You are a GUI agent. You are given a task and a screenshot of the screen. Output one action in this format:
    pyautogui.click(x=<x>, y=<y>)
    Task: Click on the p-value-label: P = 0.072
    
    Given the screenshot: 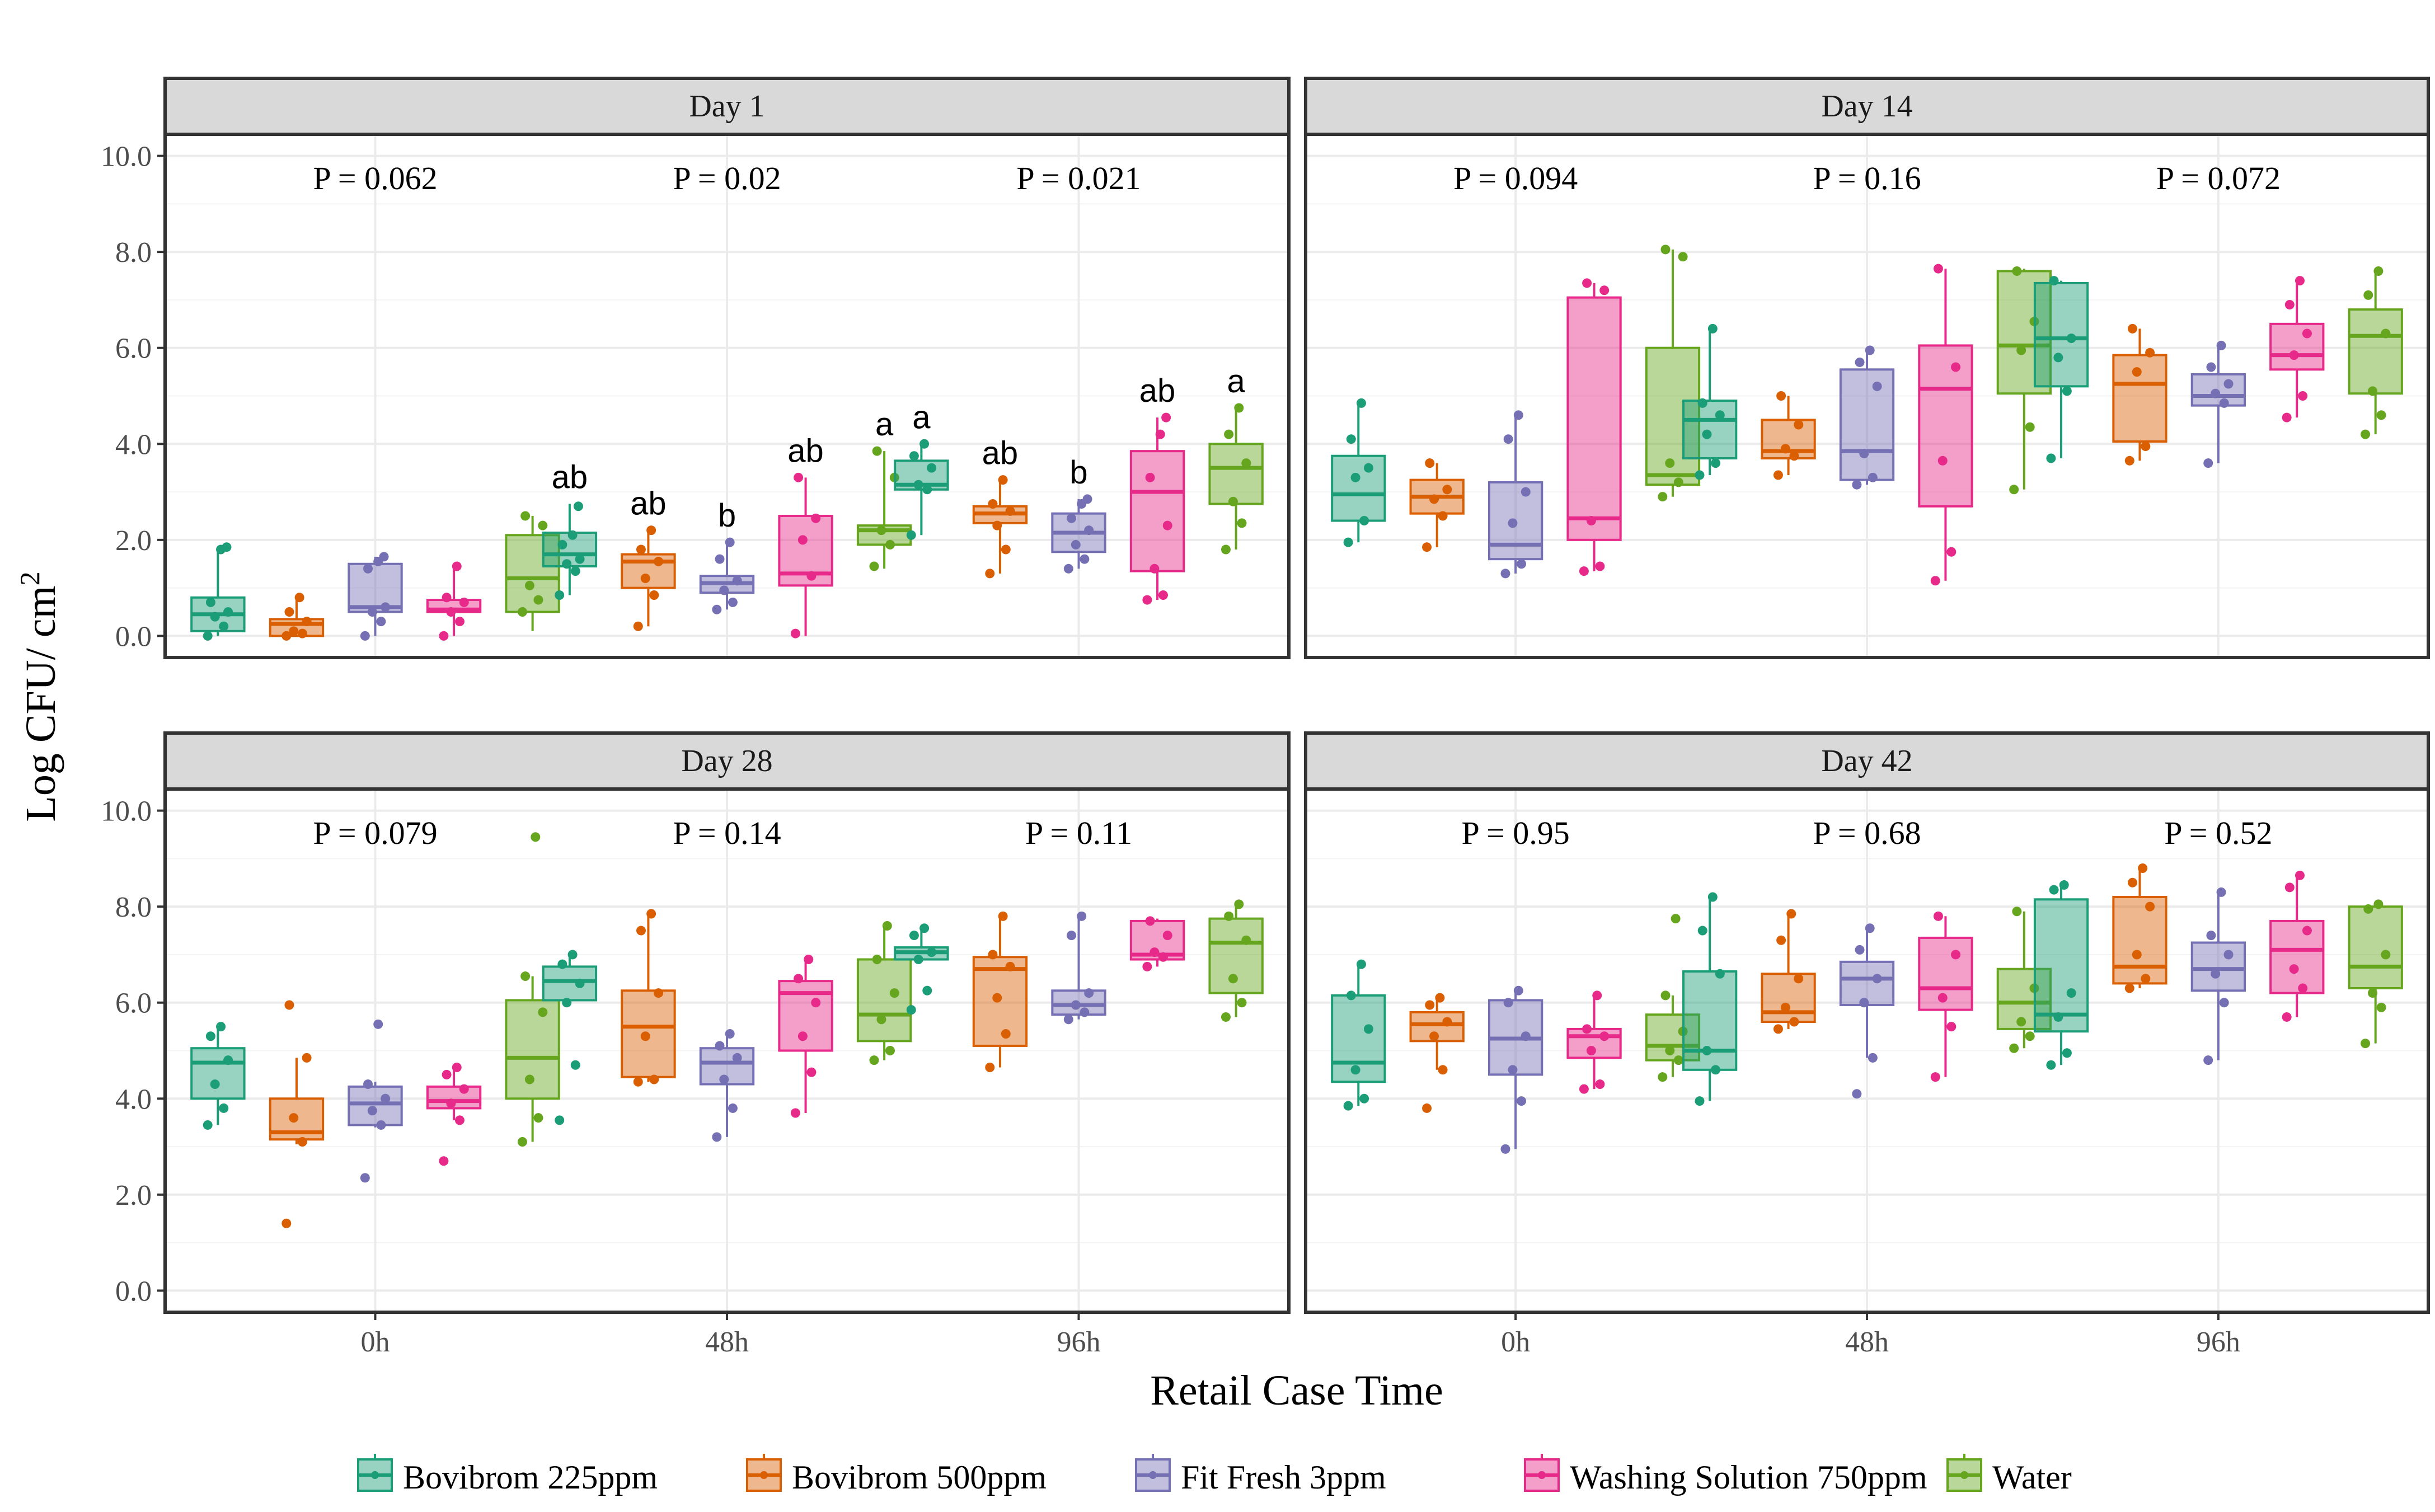 What is the action you would take?
    pyautogui.click(x=2218, y=178)
    